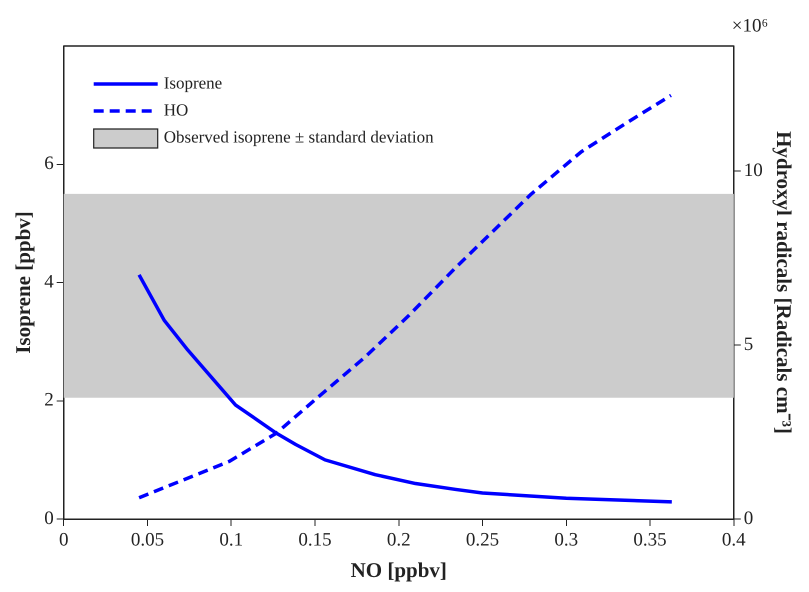 Image resolution: width=809 pixels, height=592 pixels. I want to click on y2-tick-label: 0, so click(749, 518).